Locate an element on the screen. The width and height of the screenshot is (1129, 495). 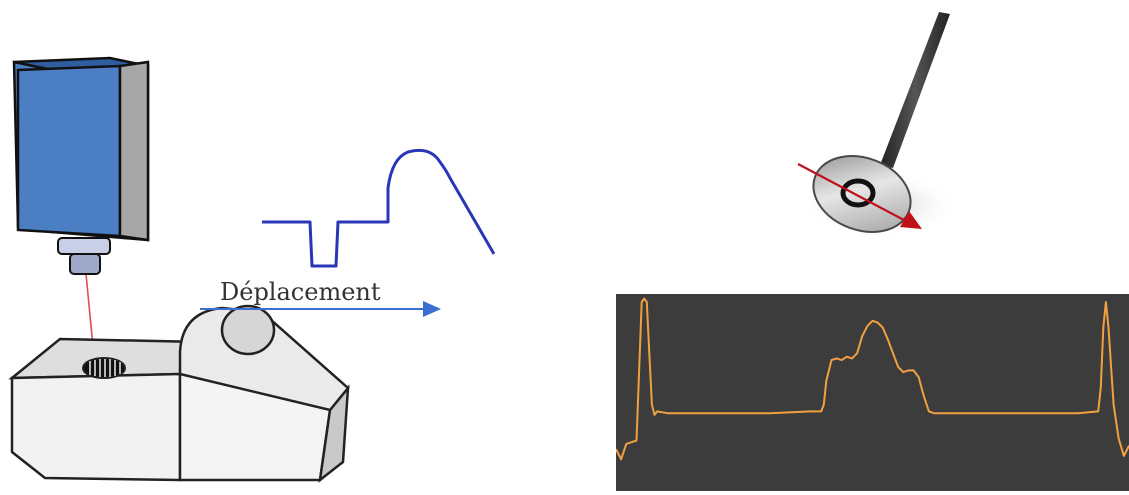
valve-photo is located at coordinates (880, 125).